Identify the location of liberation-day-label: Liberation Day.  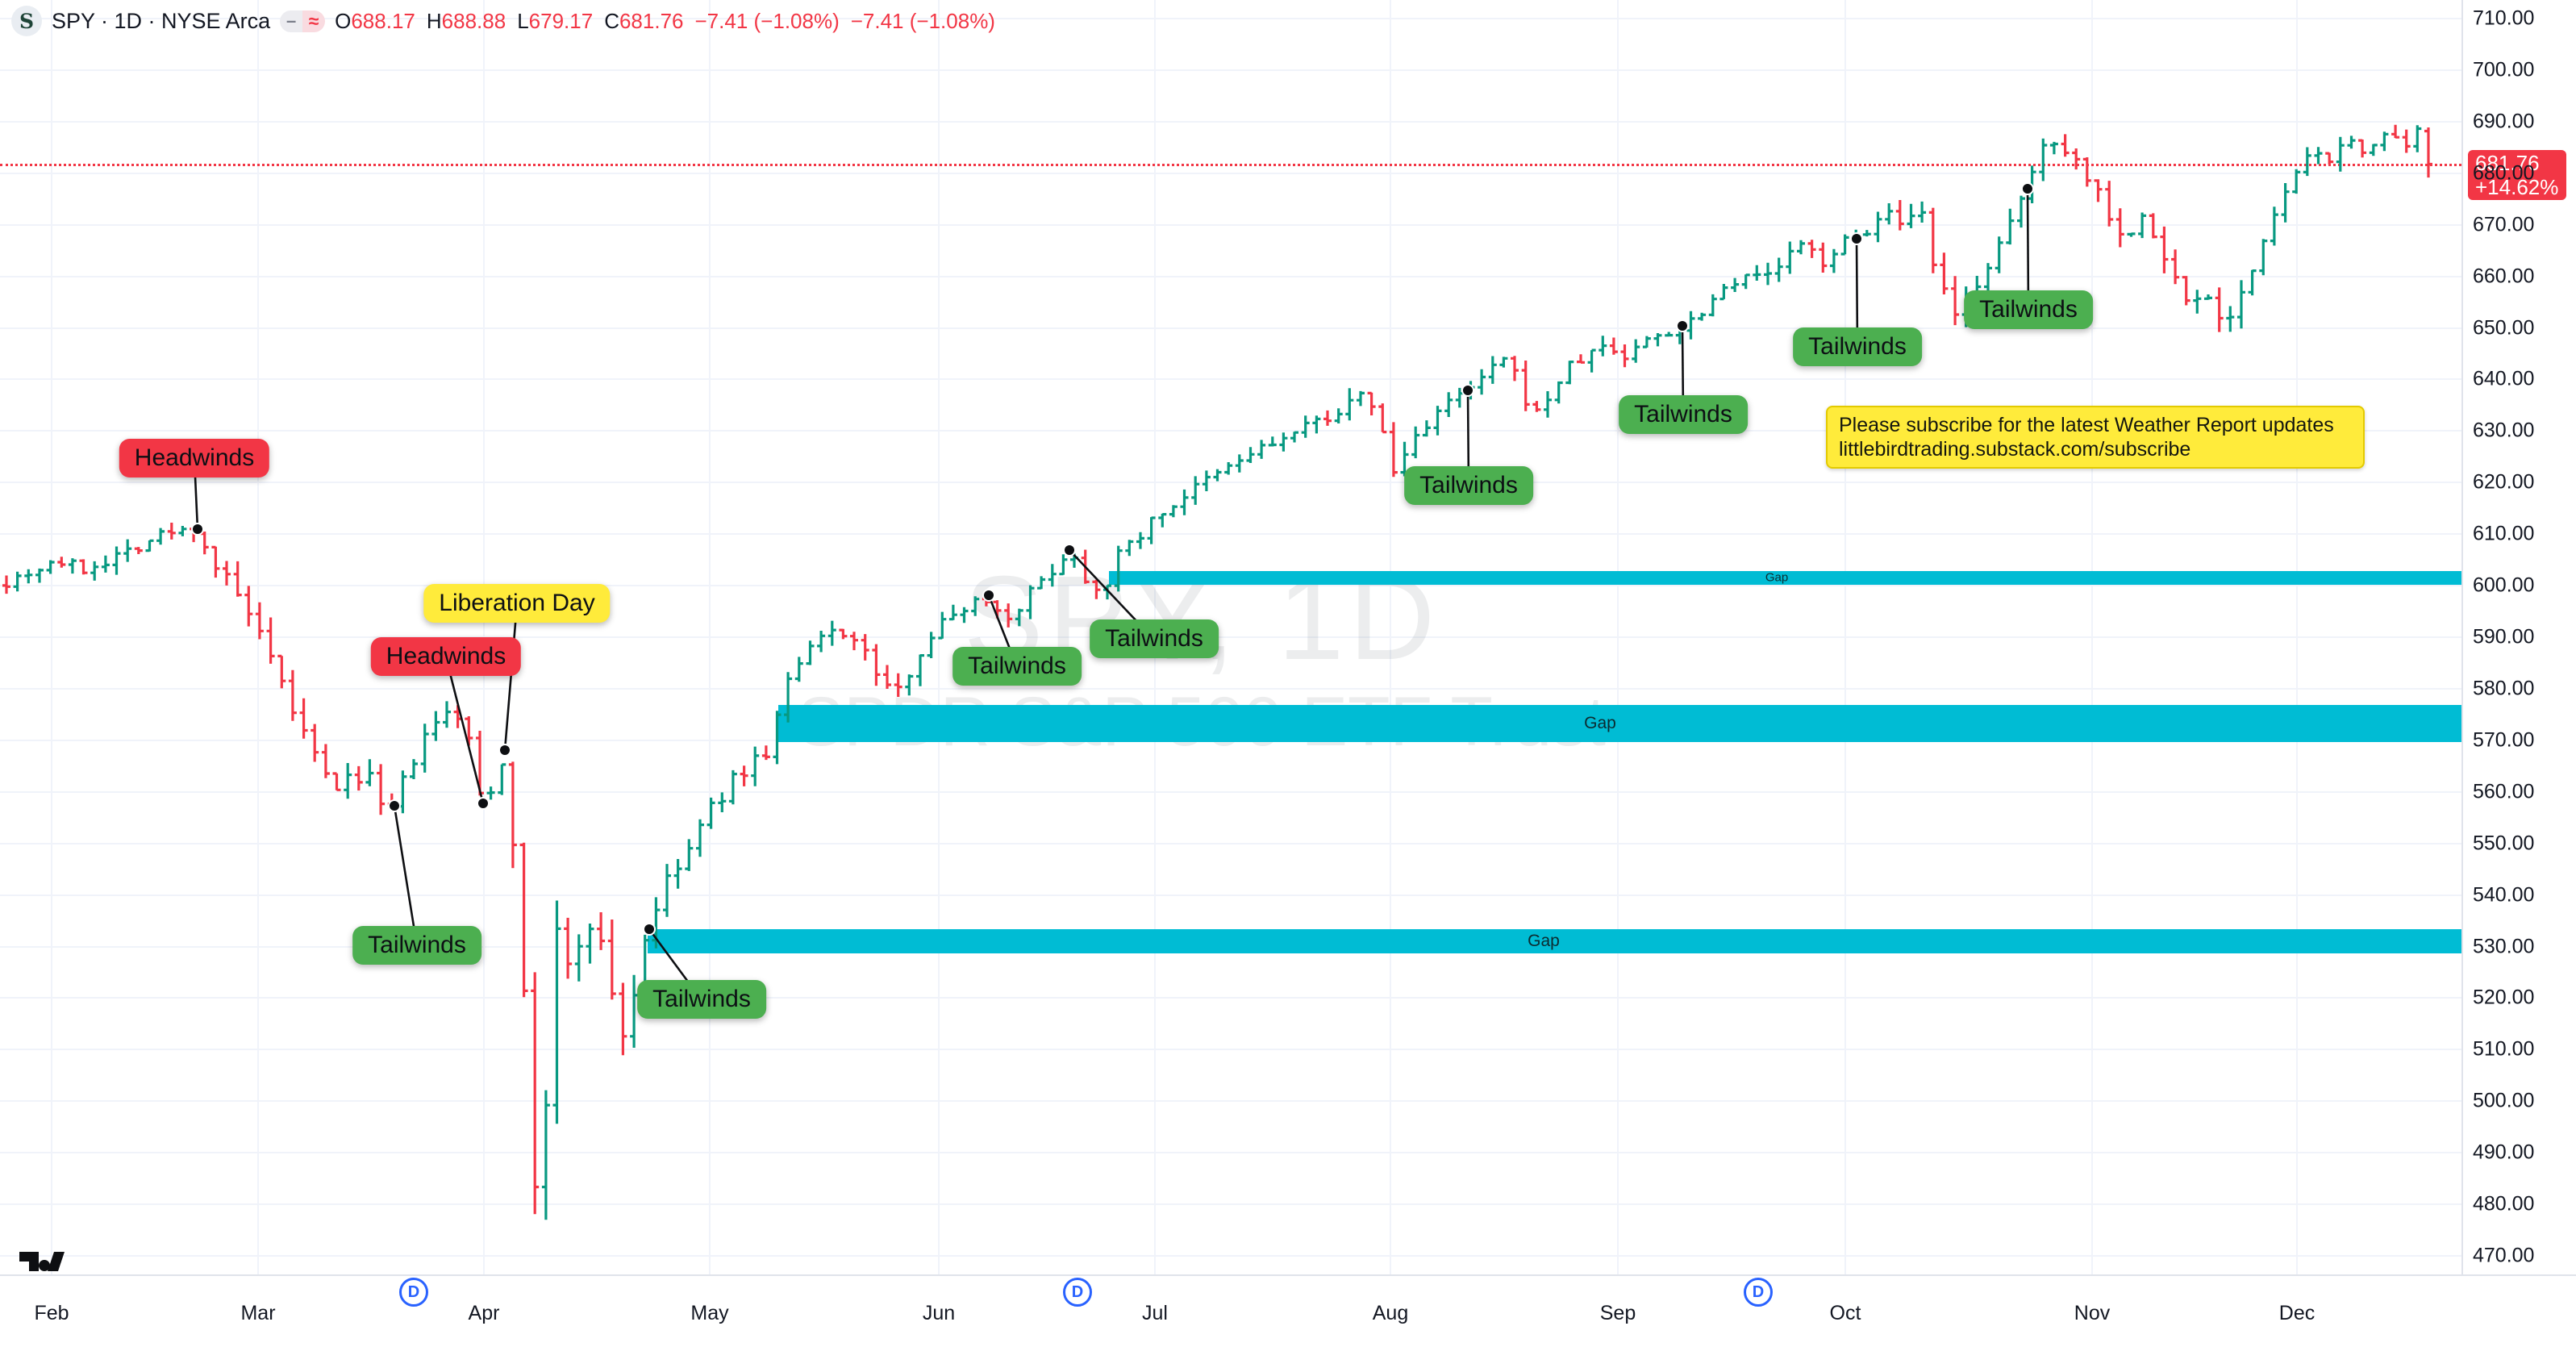
(517, 603).